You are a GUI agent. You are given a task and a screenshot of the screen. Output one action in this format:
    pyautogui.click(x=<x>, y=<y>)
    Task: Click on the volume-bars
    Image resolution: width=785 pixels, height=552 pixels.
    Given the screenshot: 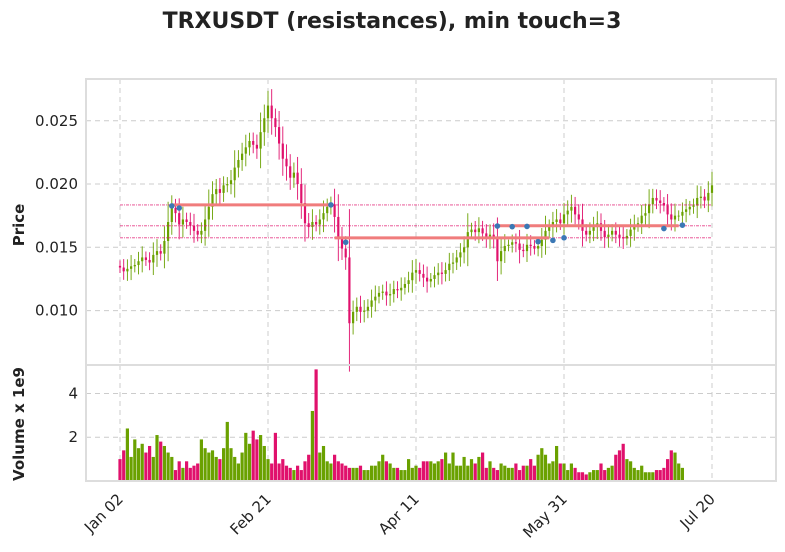 What is the action you would take?
    pyautogui.click(x=401, y=425)
    